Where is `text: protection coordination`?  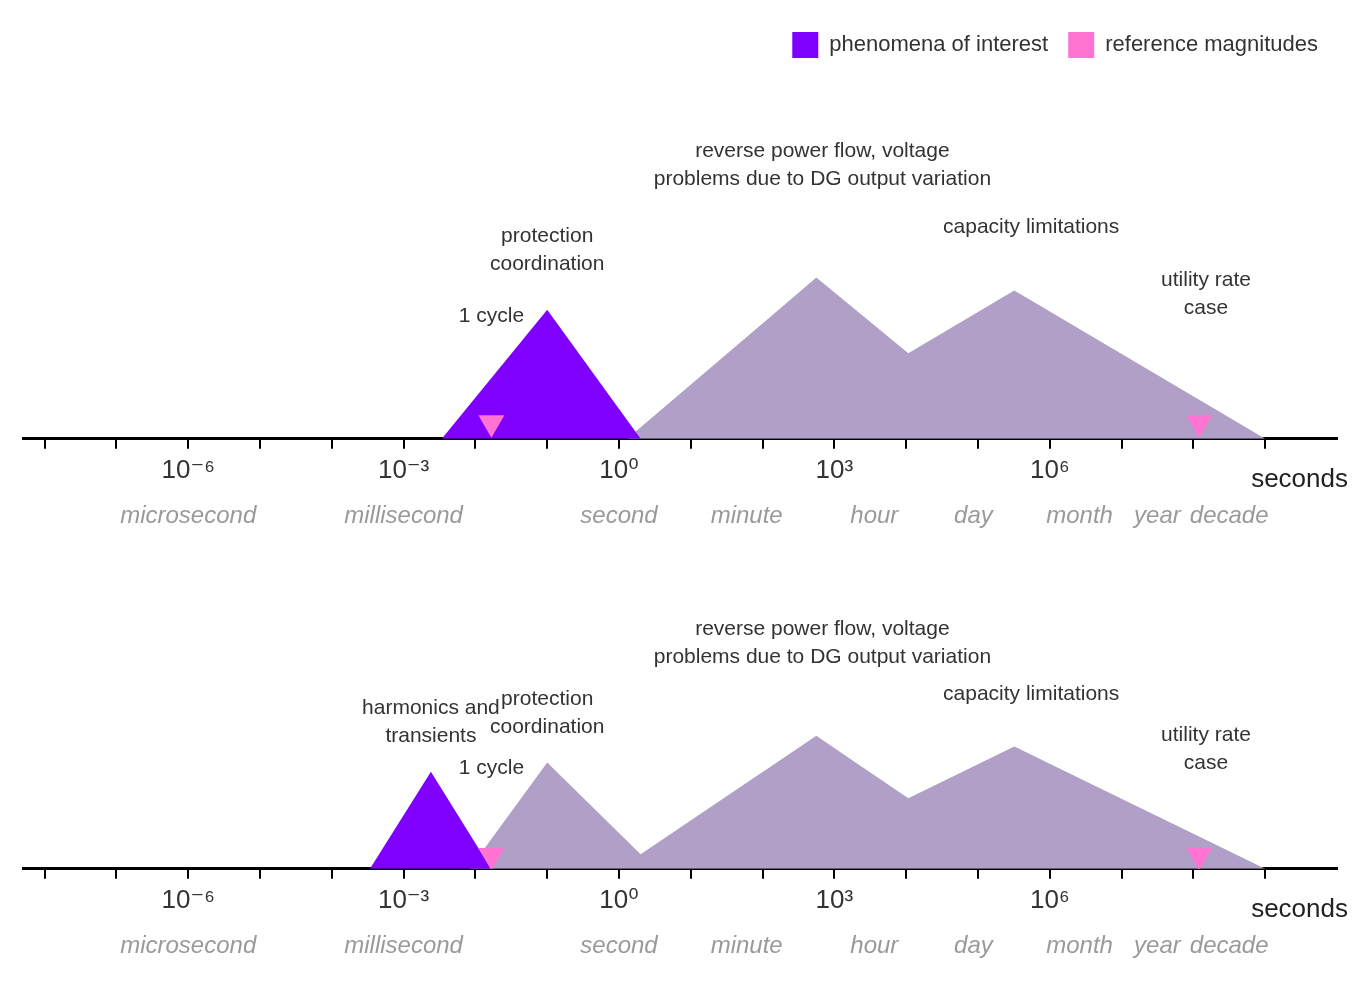
text: protection coordination is located at coordinates (547, 248).